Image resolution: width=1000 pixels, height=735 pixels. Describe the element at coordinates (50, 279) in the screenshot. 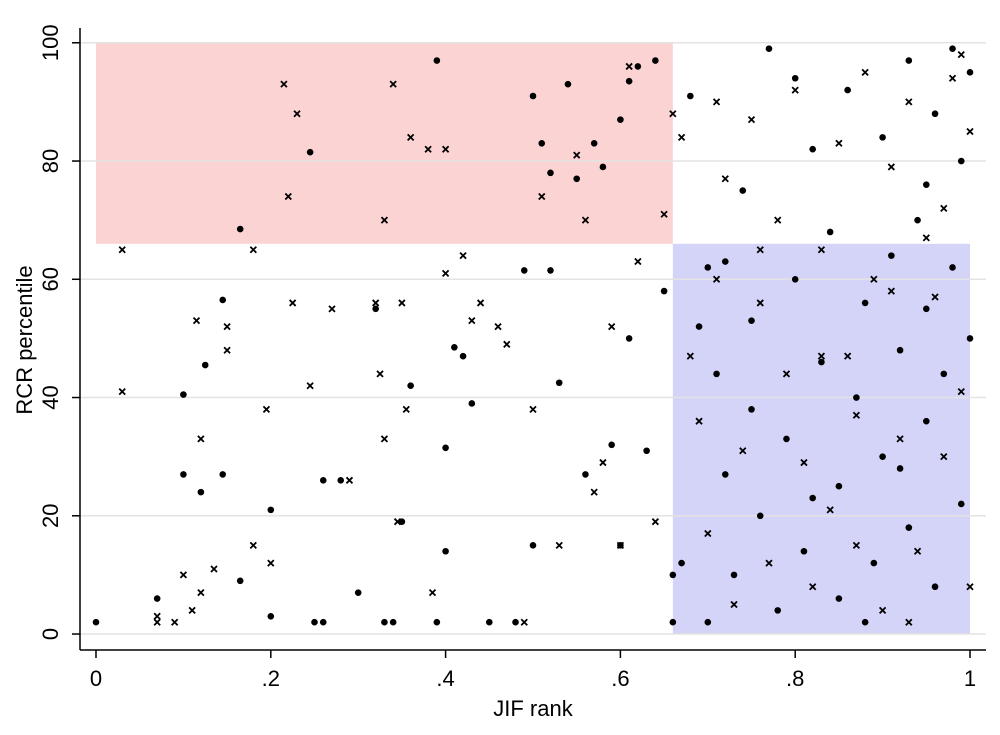

I see `y-tick-label: 60` at that location.